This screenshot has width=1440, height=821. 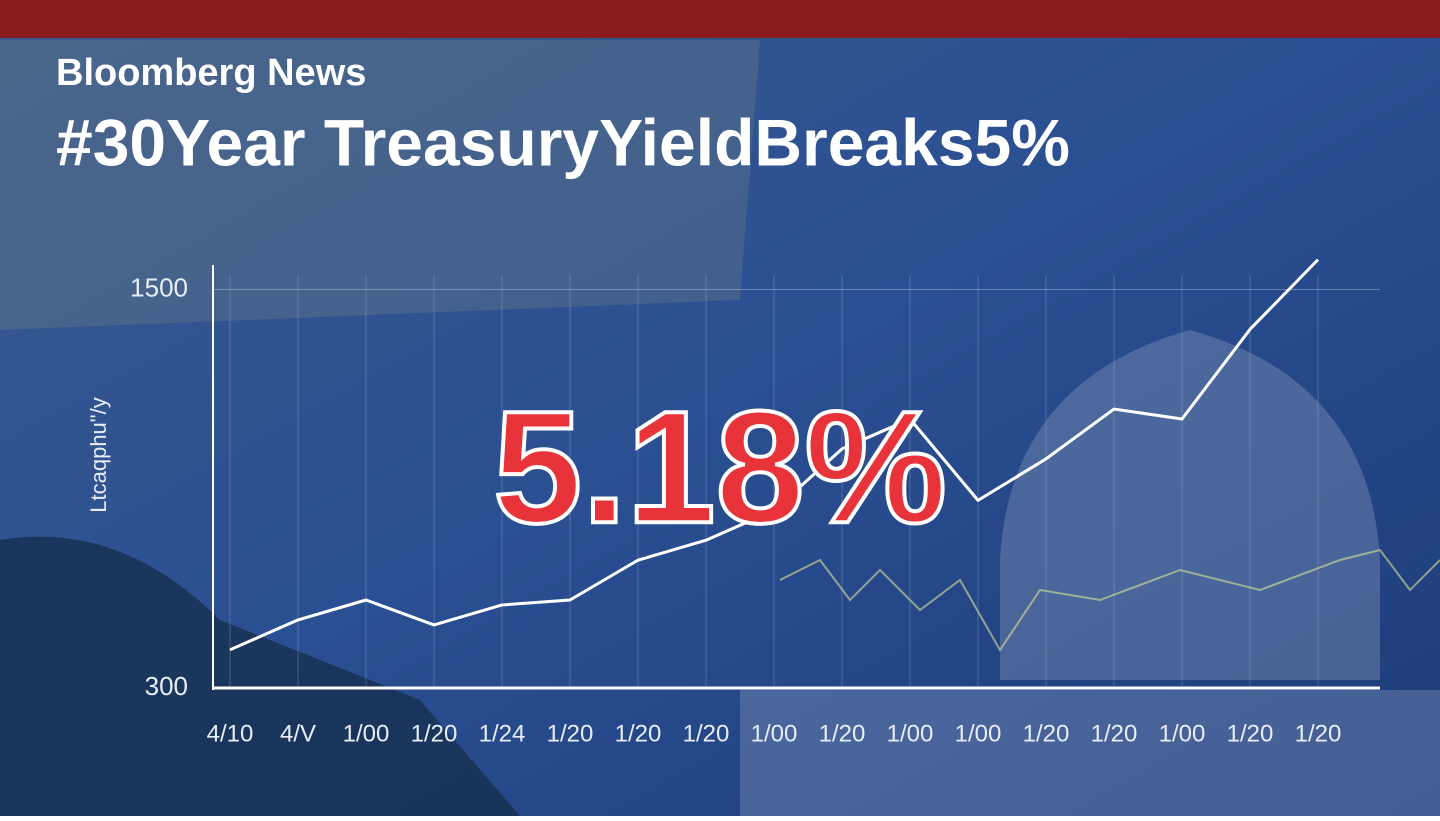 I want to click on y-axis-label: Ltcaqphu"/y, so click(x=98, y=454).